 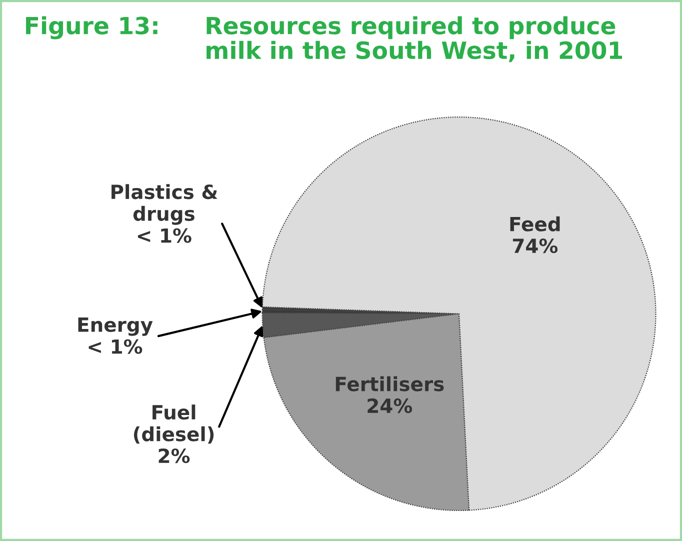 I want to click on data-label: 2%, so click(x=174, y=456).